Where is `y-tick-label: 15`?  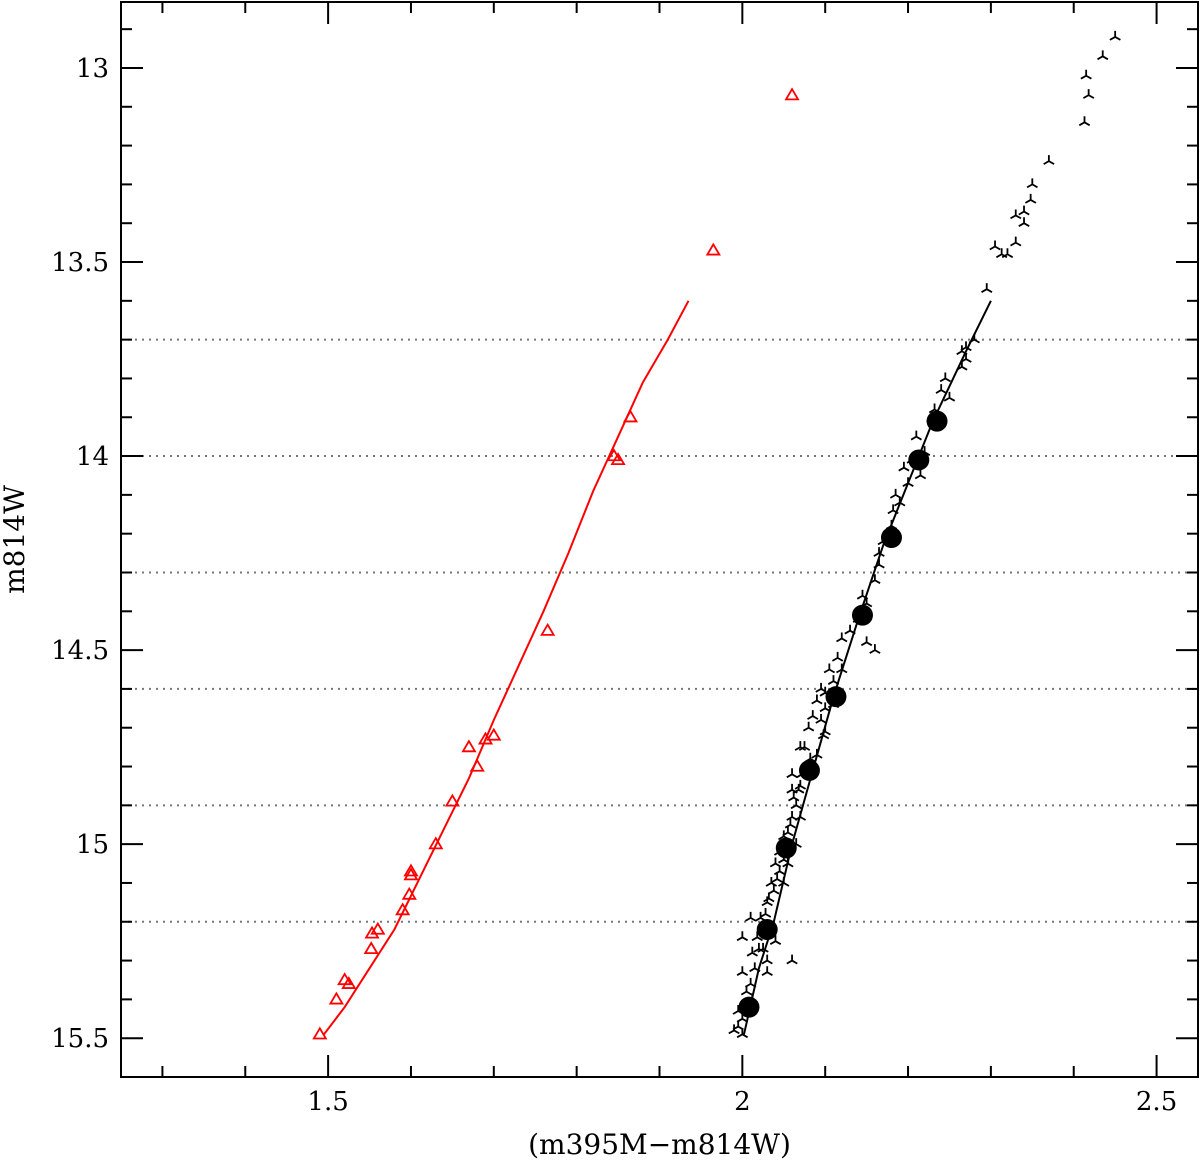
y-tick-label: 15 is located at coordinates (92, 845).